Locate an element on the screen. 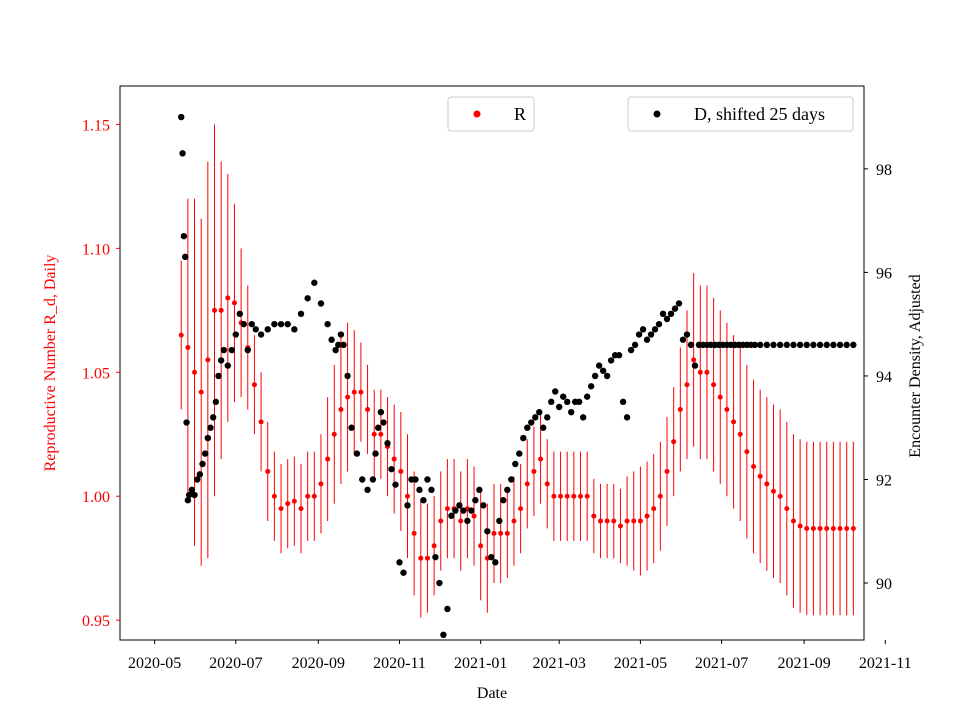  legend-d-marker is located at coordinates (657, 114).